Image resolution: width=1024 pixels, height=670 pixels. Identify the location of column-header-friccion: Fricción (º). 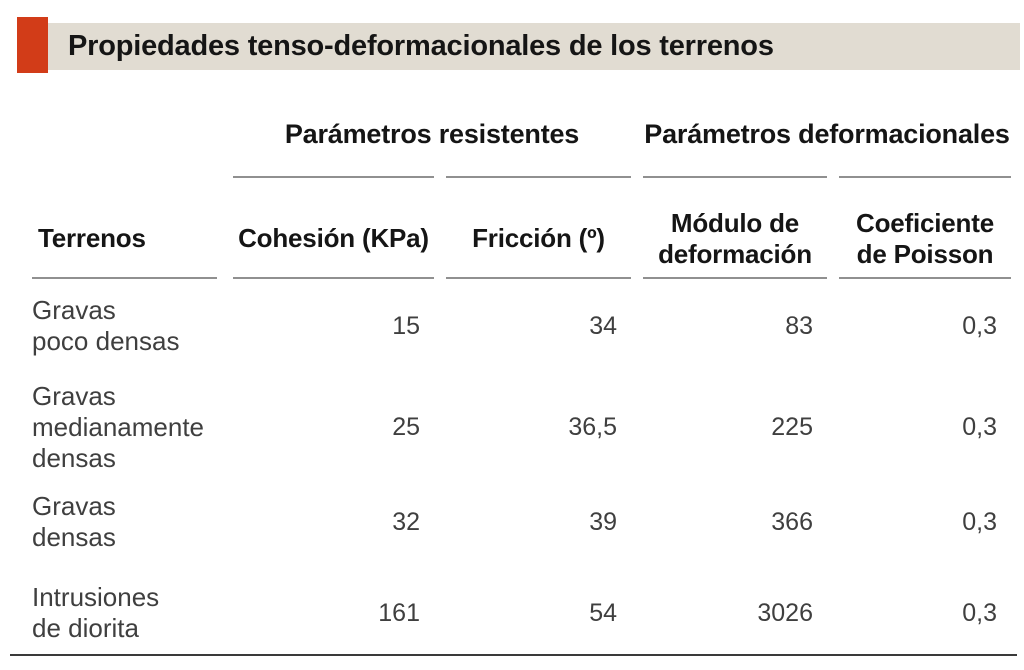
(538, 238).